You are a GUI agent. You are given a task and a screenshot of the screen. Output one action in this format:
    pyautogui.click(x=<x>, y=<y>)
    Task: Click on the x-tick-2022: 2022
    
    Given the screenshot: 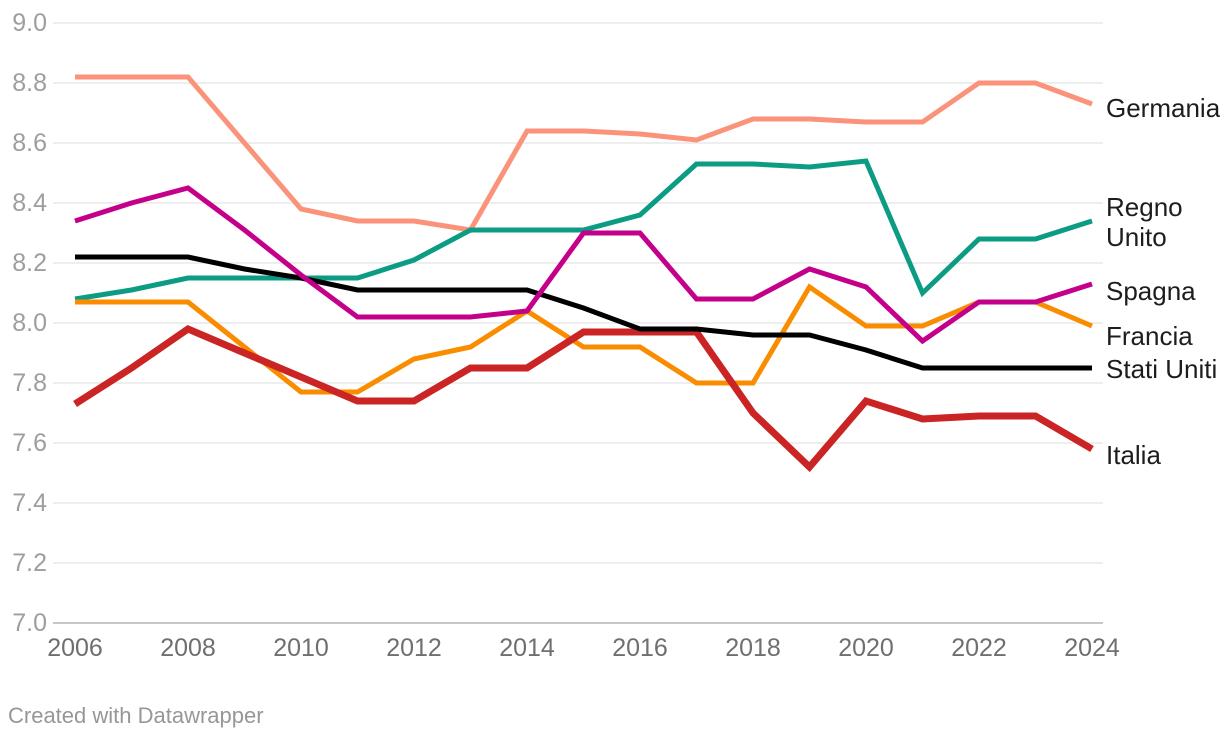 What is the action you would take?
    pyautogui.click(x=979, y=648)
    